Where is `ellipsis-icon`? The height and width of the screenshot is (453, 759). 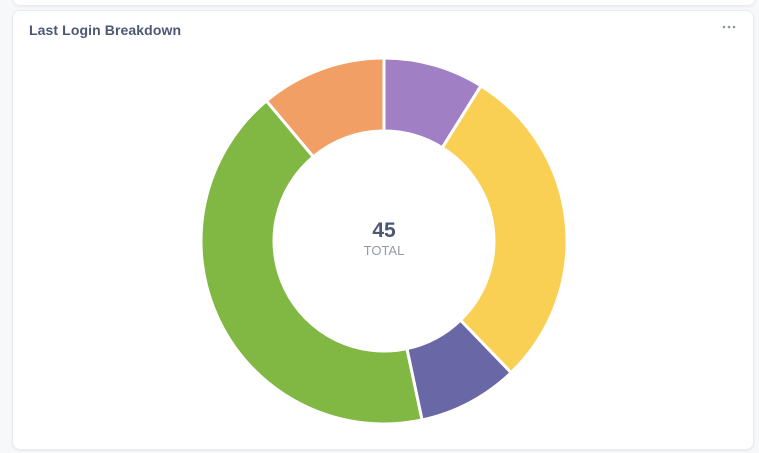 ellipsis-icon is located at coordinates (729, 27).